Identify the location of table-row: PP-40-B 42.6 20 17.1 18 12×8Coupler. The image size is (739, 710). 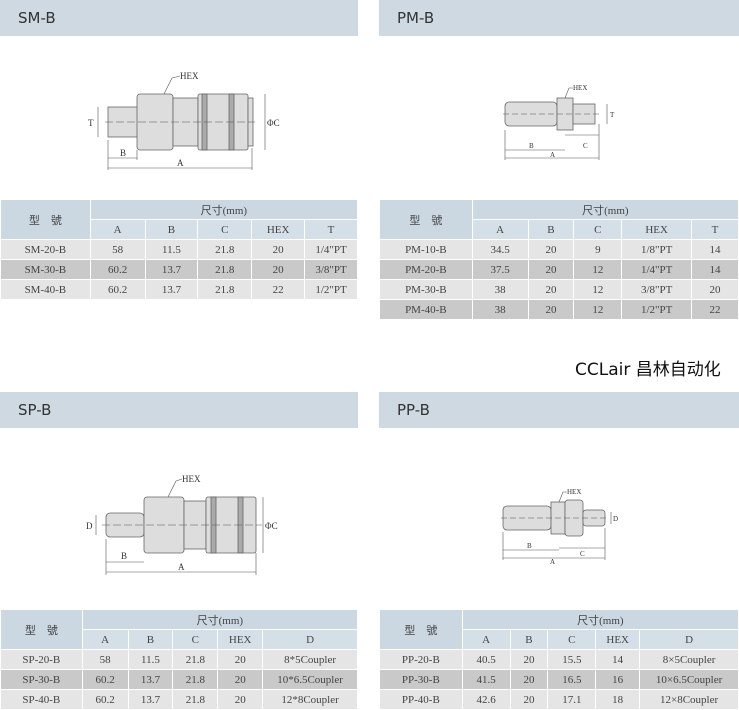
(559, 699).